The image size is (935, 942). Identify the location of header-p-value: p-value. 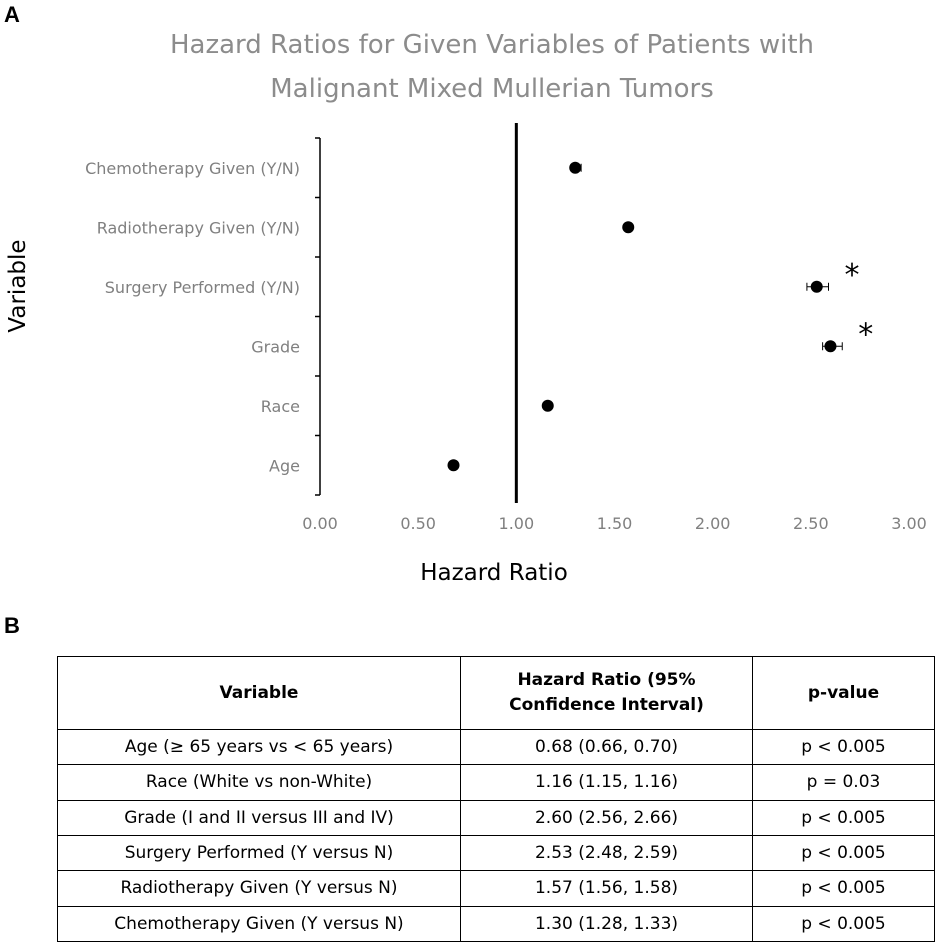
(843, 693).